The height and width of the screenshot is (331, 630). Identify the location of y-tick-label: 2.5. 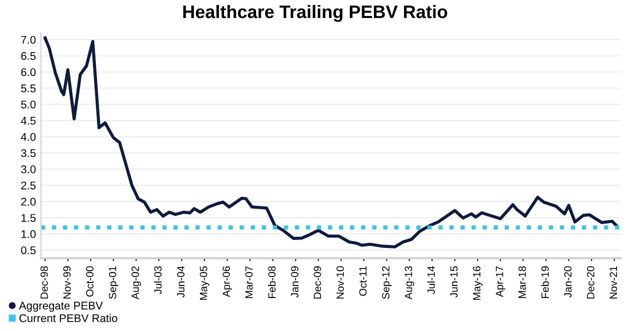
(28, 186).